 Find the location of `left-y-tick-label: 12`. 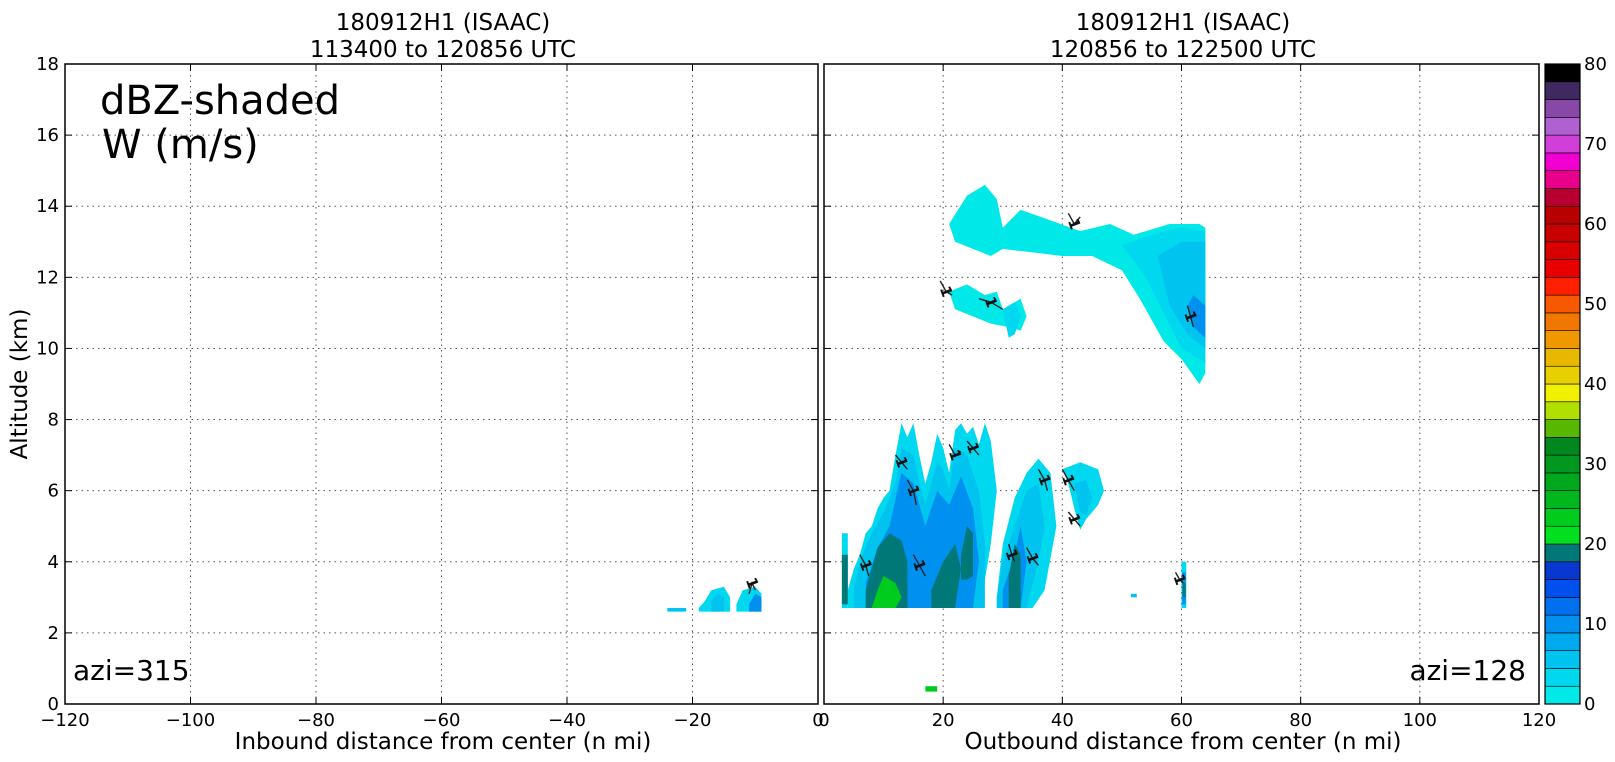

left-y-tick-label: 12 is located at coordinates (47, 277).